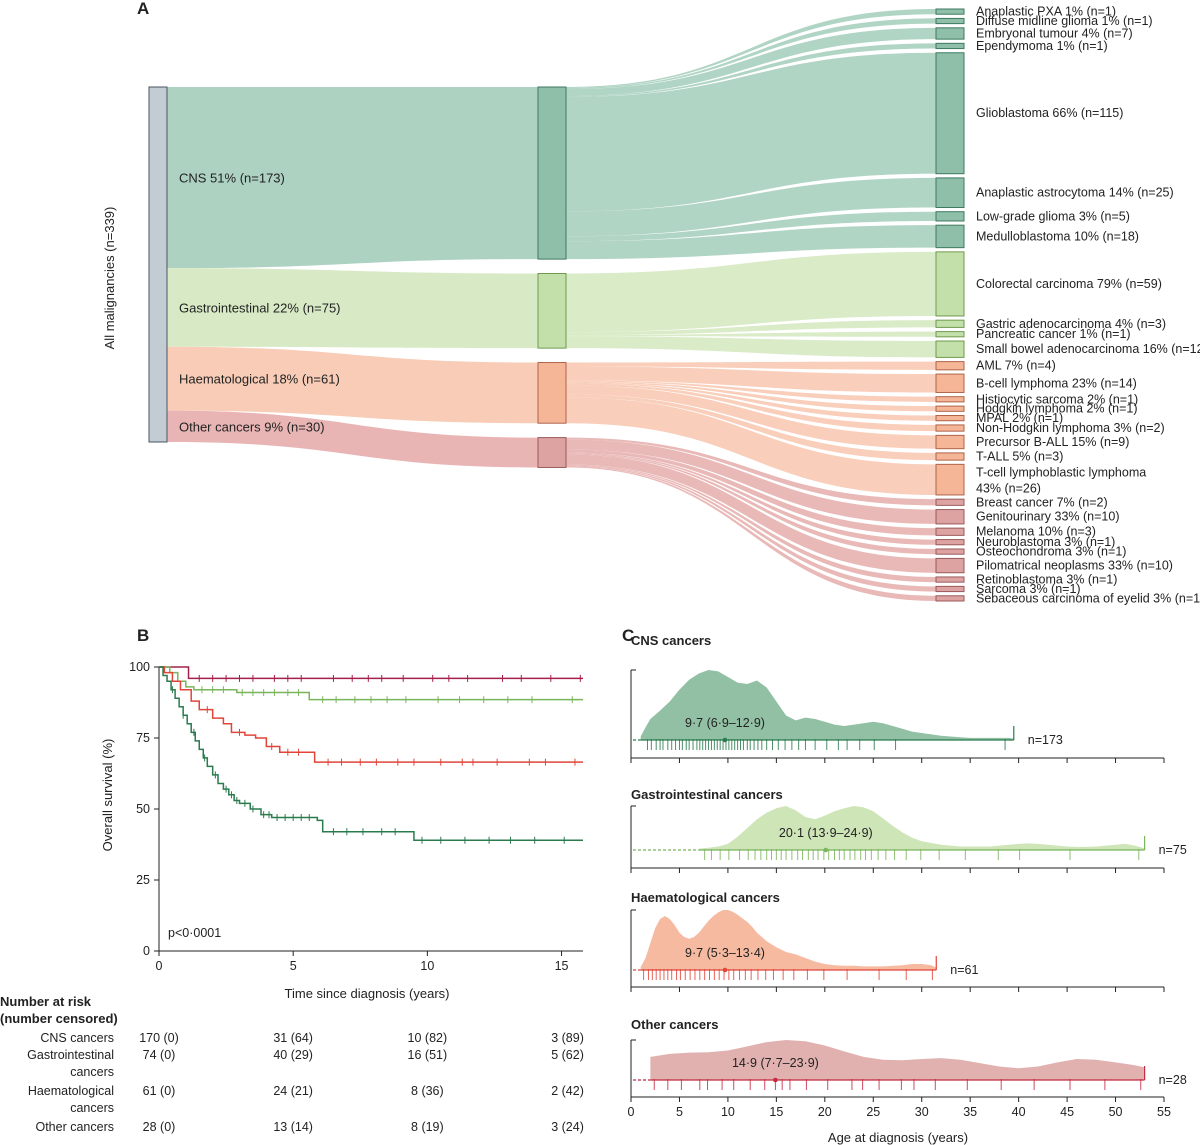 The width and height of the screenshot is (1200, 1145). What do you see at coordinates (827, 705) in the screenshot?
I see `ridge-density-cns` at bounding box center [827, 705].